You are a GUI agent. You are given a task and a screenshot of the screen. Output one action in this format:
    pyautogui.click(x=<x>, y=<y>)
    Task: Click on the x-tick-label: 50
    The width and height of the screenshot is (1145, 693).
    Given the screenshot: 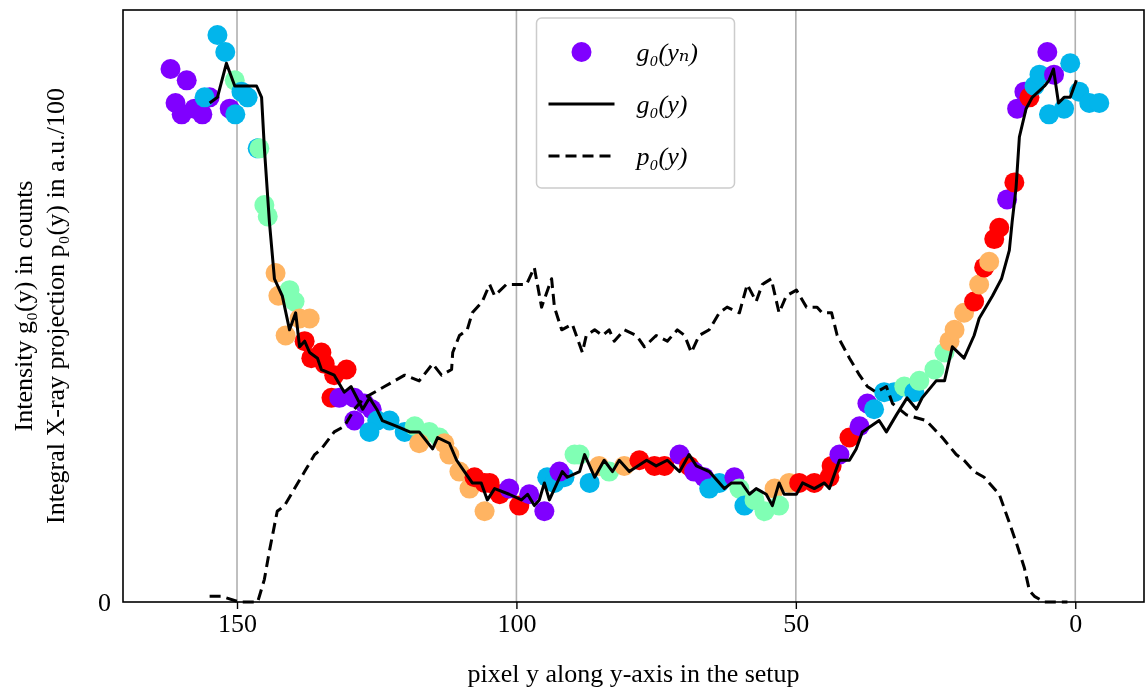 What is the action you would take?
    pyautogui.click(x=796, y=624)
    